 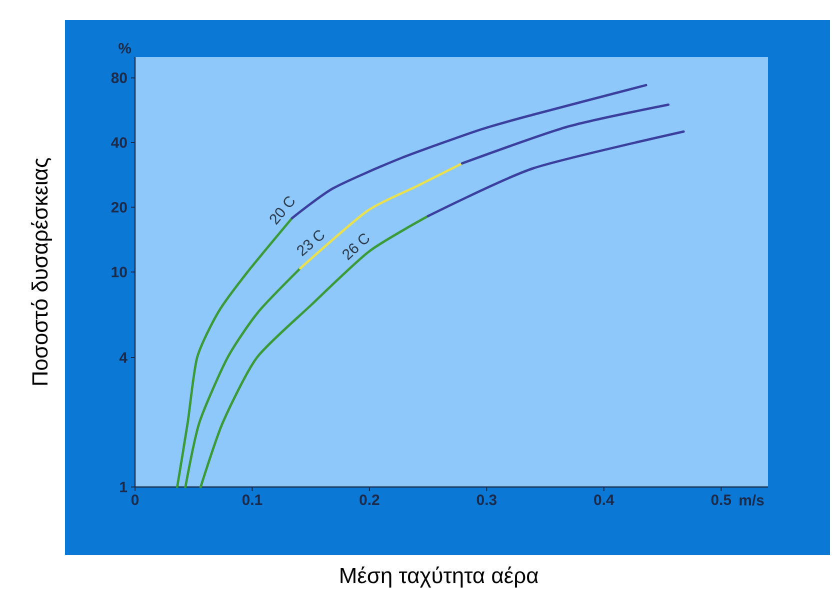 What do you see at coordinates (439, 577) in the screenshot?
I see `x-axis-title: Μέση ταχύτητα αέρα` at bounding box center [439, 577].